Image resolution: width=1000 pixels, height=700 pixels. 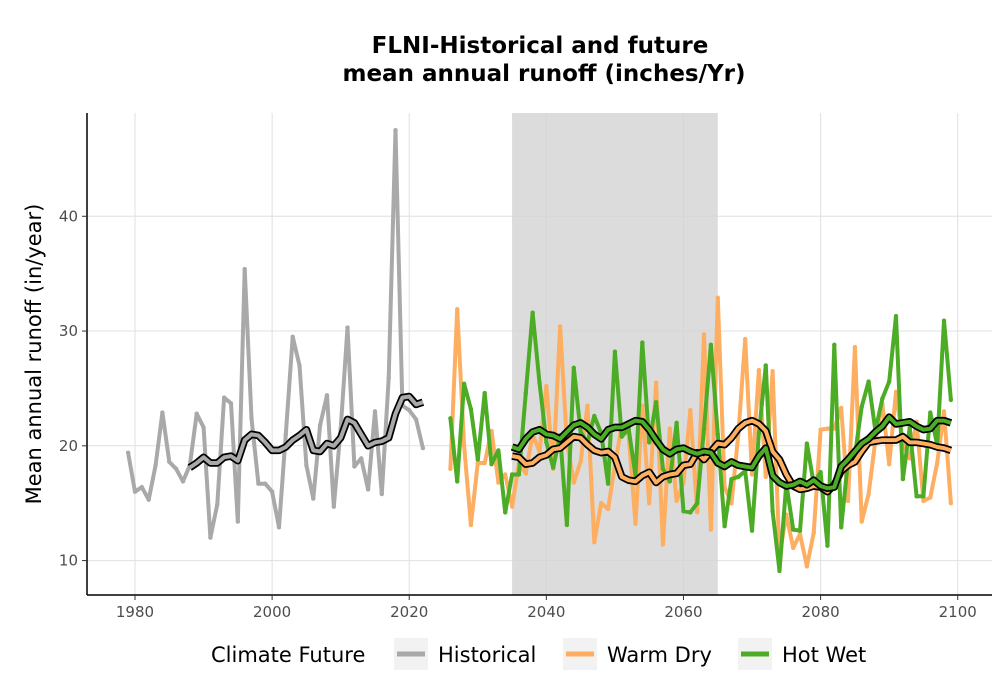 I want to click on chart-title-line-1: FLNI-Historical and future, so click(x=540, y=46).